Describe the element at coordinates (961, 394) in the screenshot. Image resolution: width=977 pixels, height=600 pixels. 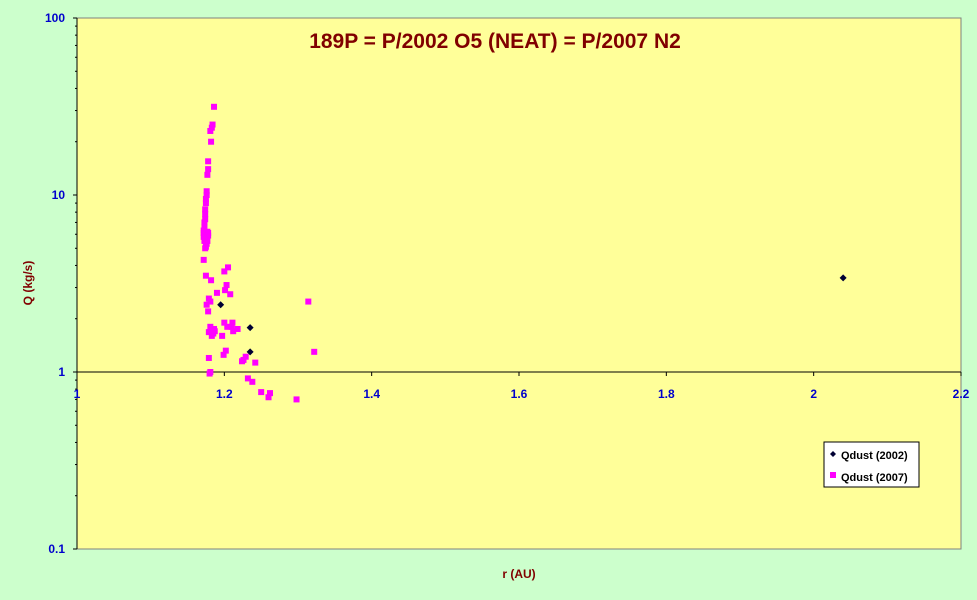
I see `x-tick-label: 2.2` at that location.